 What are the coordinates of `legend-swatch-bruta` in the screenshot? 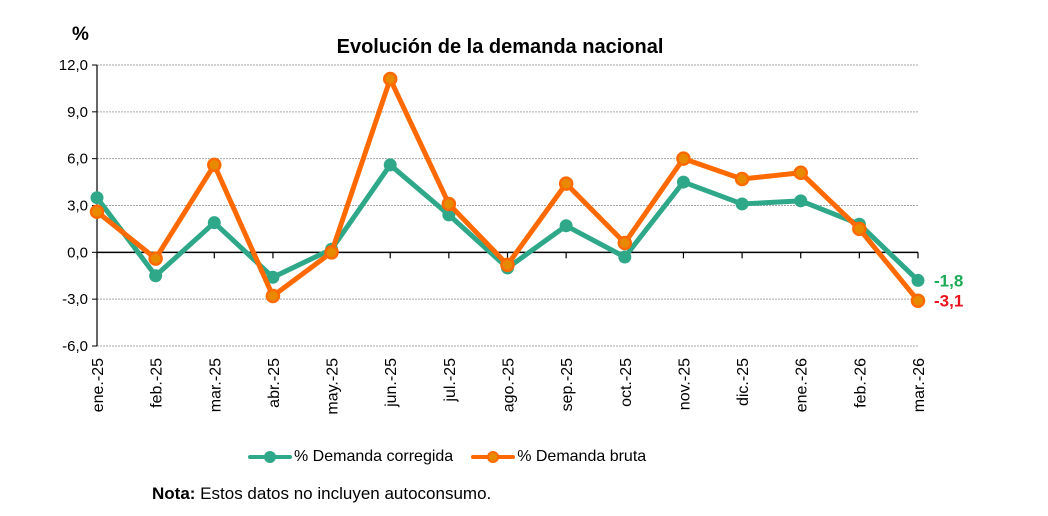 It's located at (493, 457).